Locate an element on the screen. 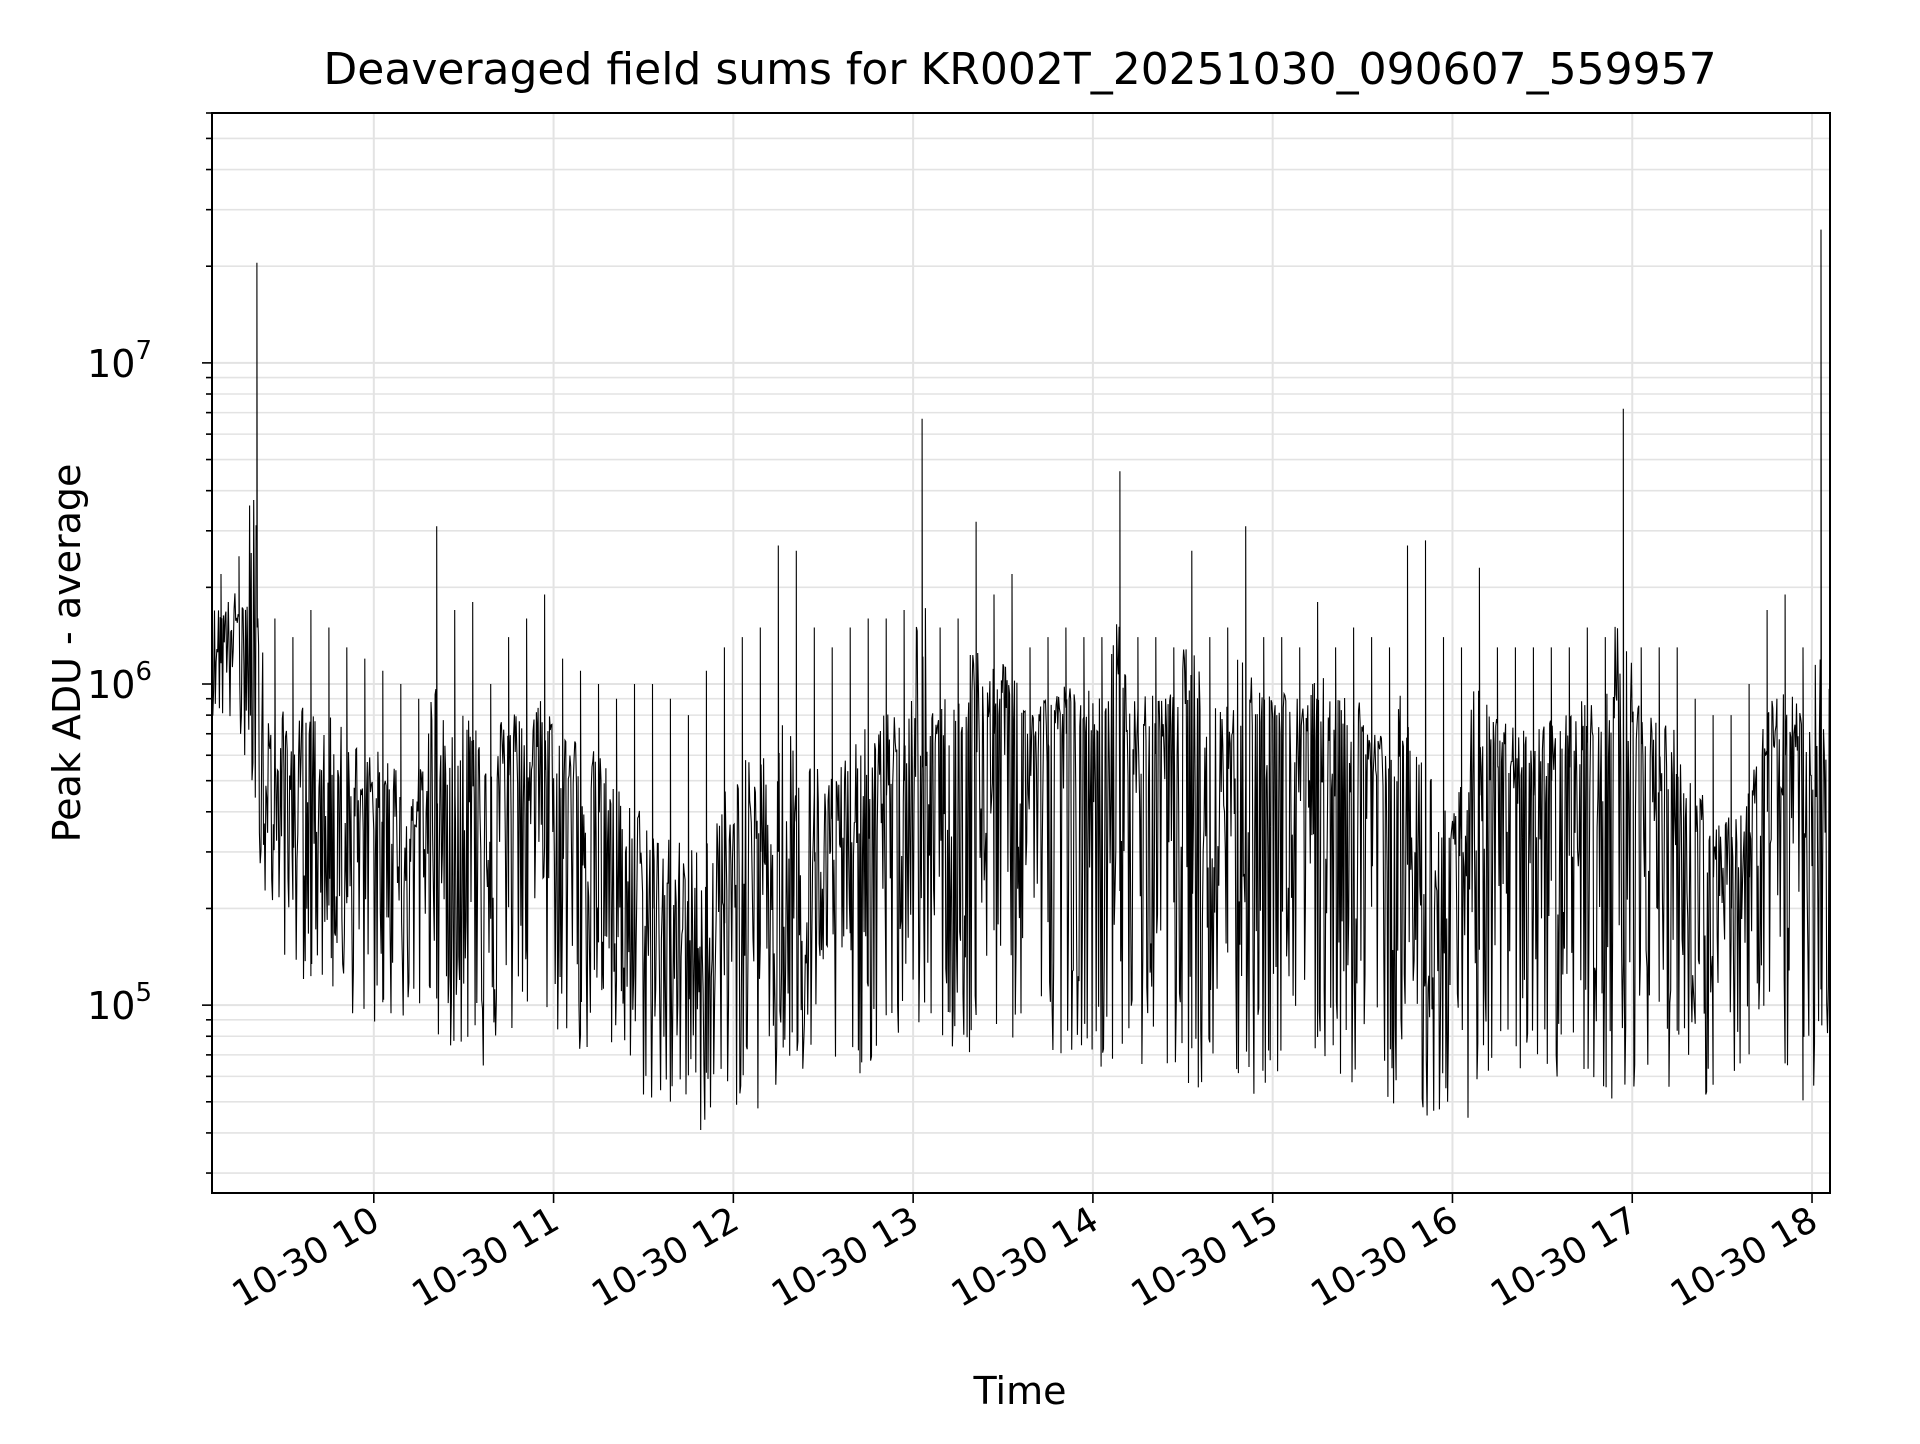 The width and height of the screenshot is (1920, 1444). y-tick-label: 10⁶ is located at coordinates (119, 682).